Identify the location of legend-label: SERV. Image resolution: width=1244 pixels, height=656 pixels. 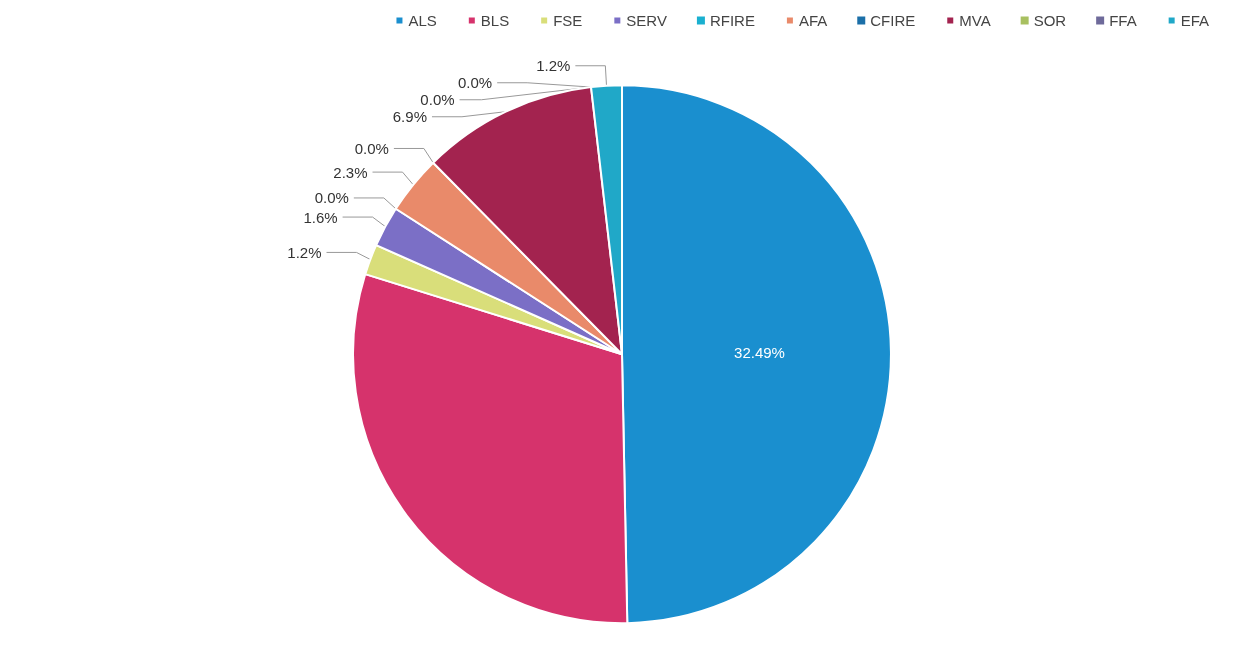
(646, 20).